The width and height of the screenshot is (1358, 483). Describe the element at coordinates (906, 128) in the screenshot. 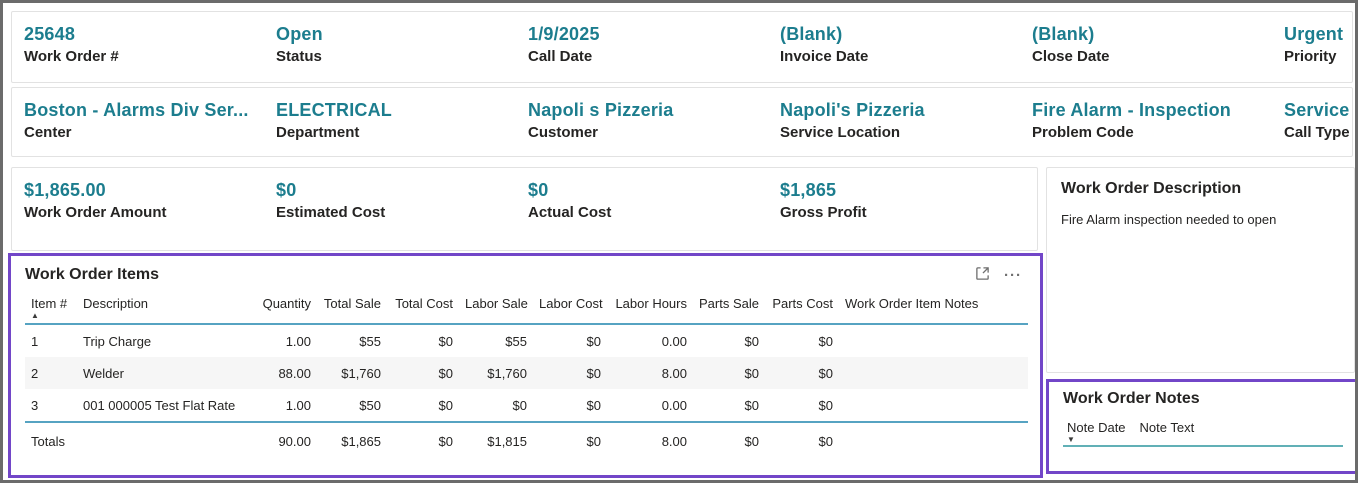

I see `kpi-service-location: Napoli's Pizzeria Service Location` at that location.